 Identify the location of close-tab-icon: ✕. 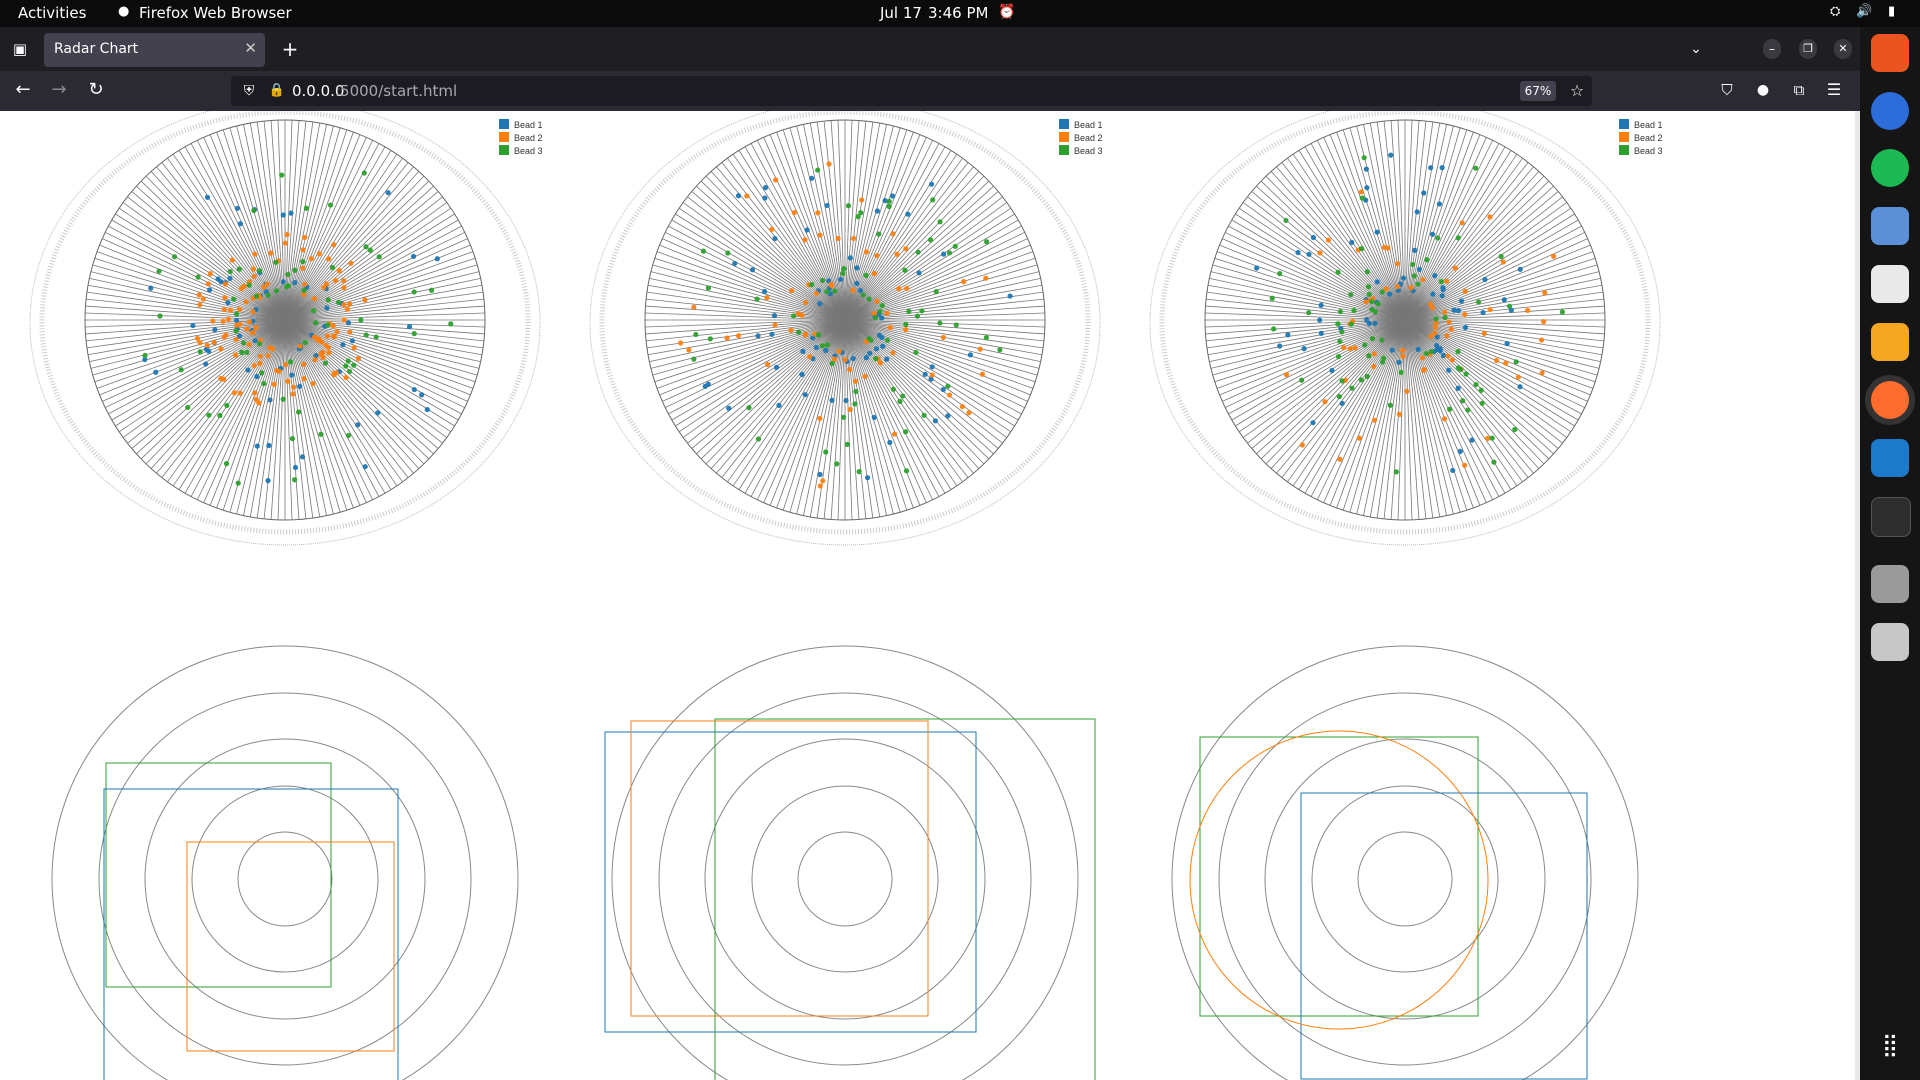
(250, 48).